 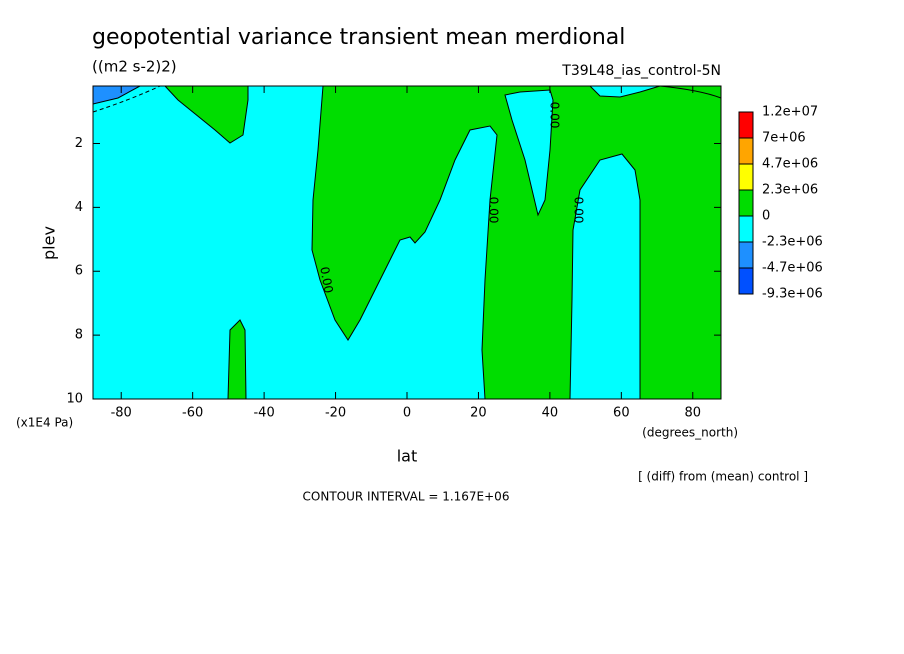 What do you see at coordinates (263, 413) in the screenshot?
I see `x-tick-label: -40` at bounding box center [263, 413].